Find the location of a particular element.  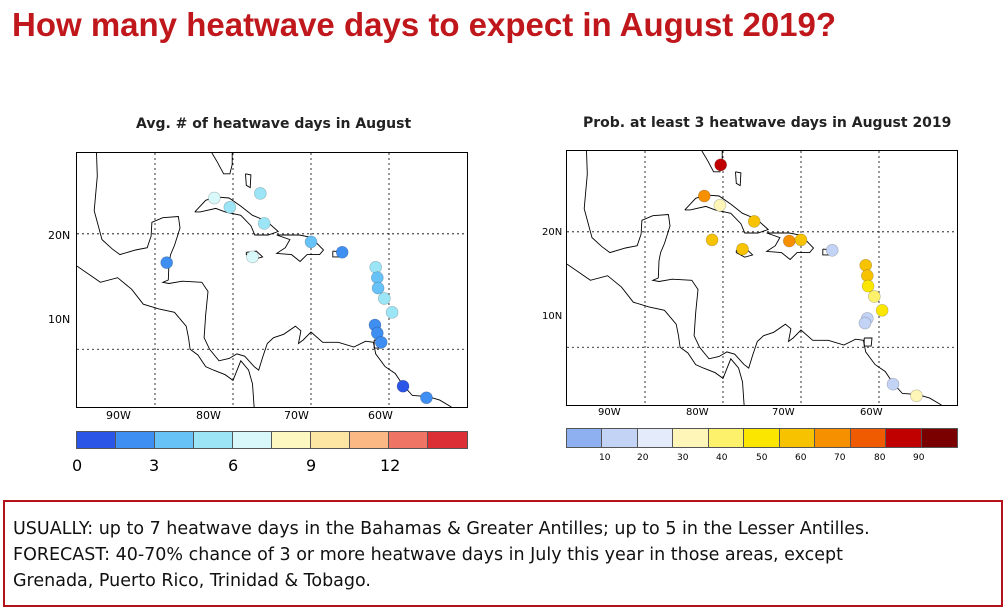

left-map-coast-mexico-gulf is located at coordinates (272, 280).